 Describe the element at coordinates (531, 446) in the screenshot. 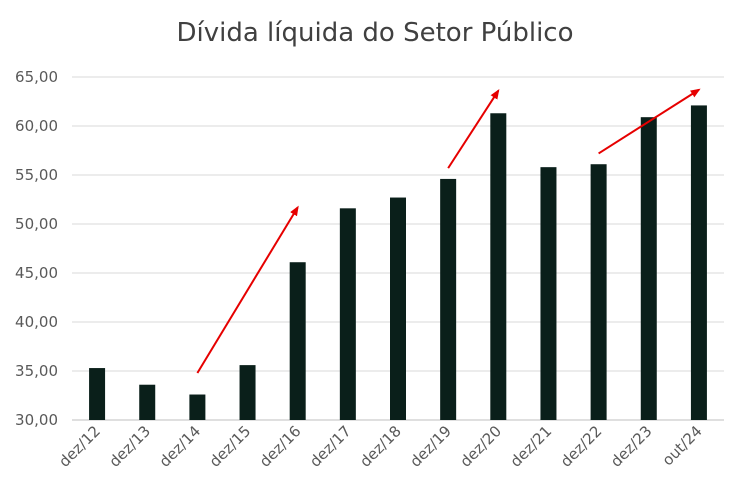

I see `x-tick-label: dez/21` at that location.